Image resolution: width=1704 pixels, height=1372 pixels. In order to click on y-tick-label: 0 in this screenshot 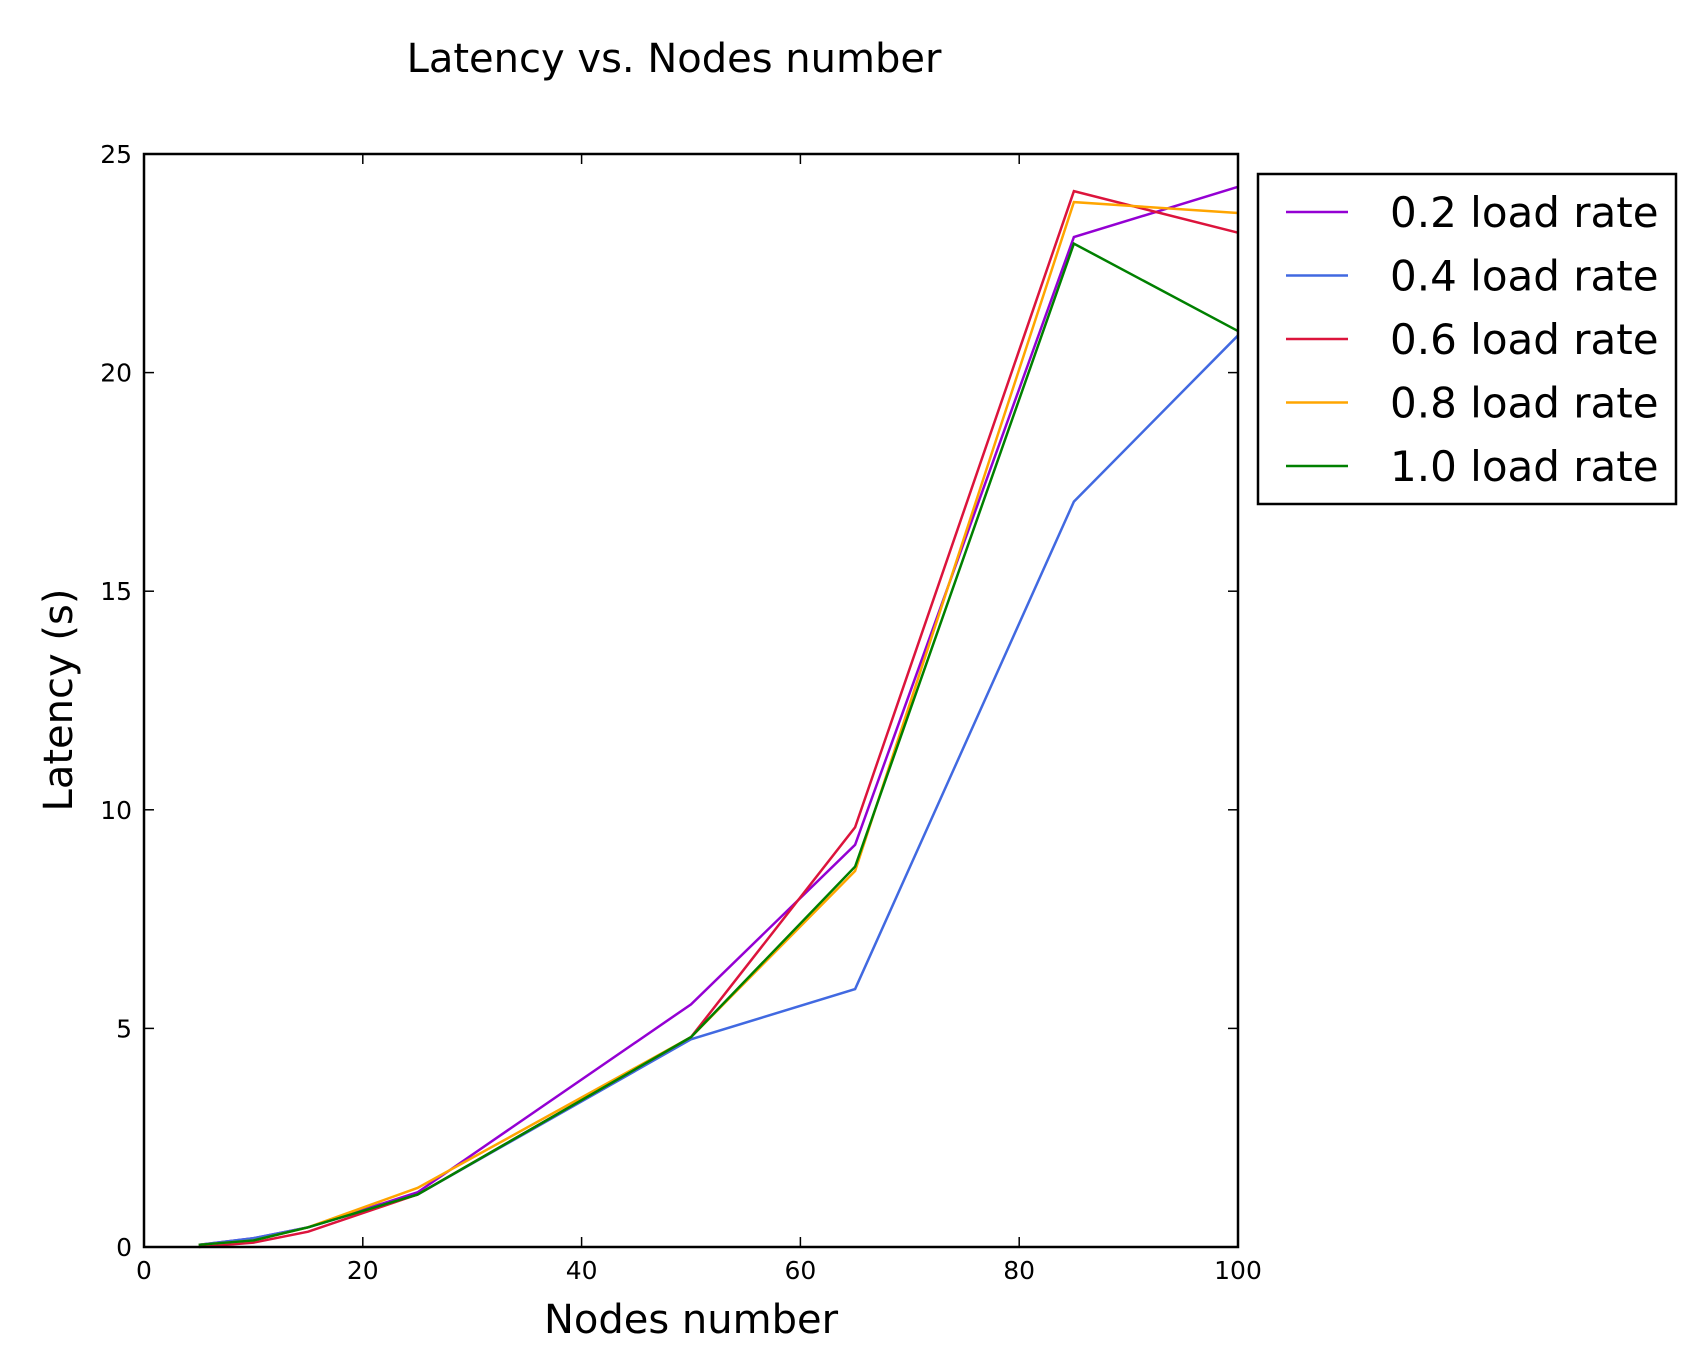, I will do `click(124, 1247)`.